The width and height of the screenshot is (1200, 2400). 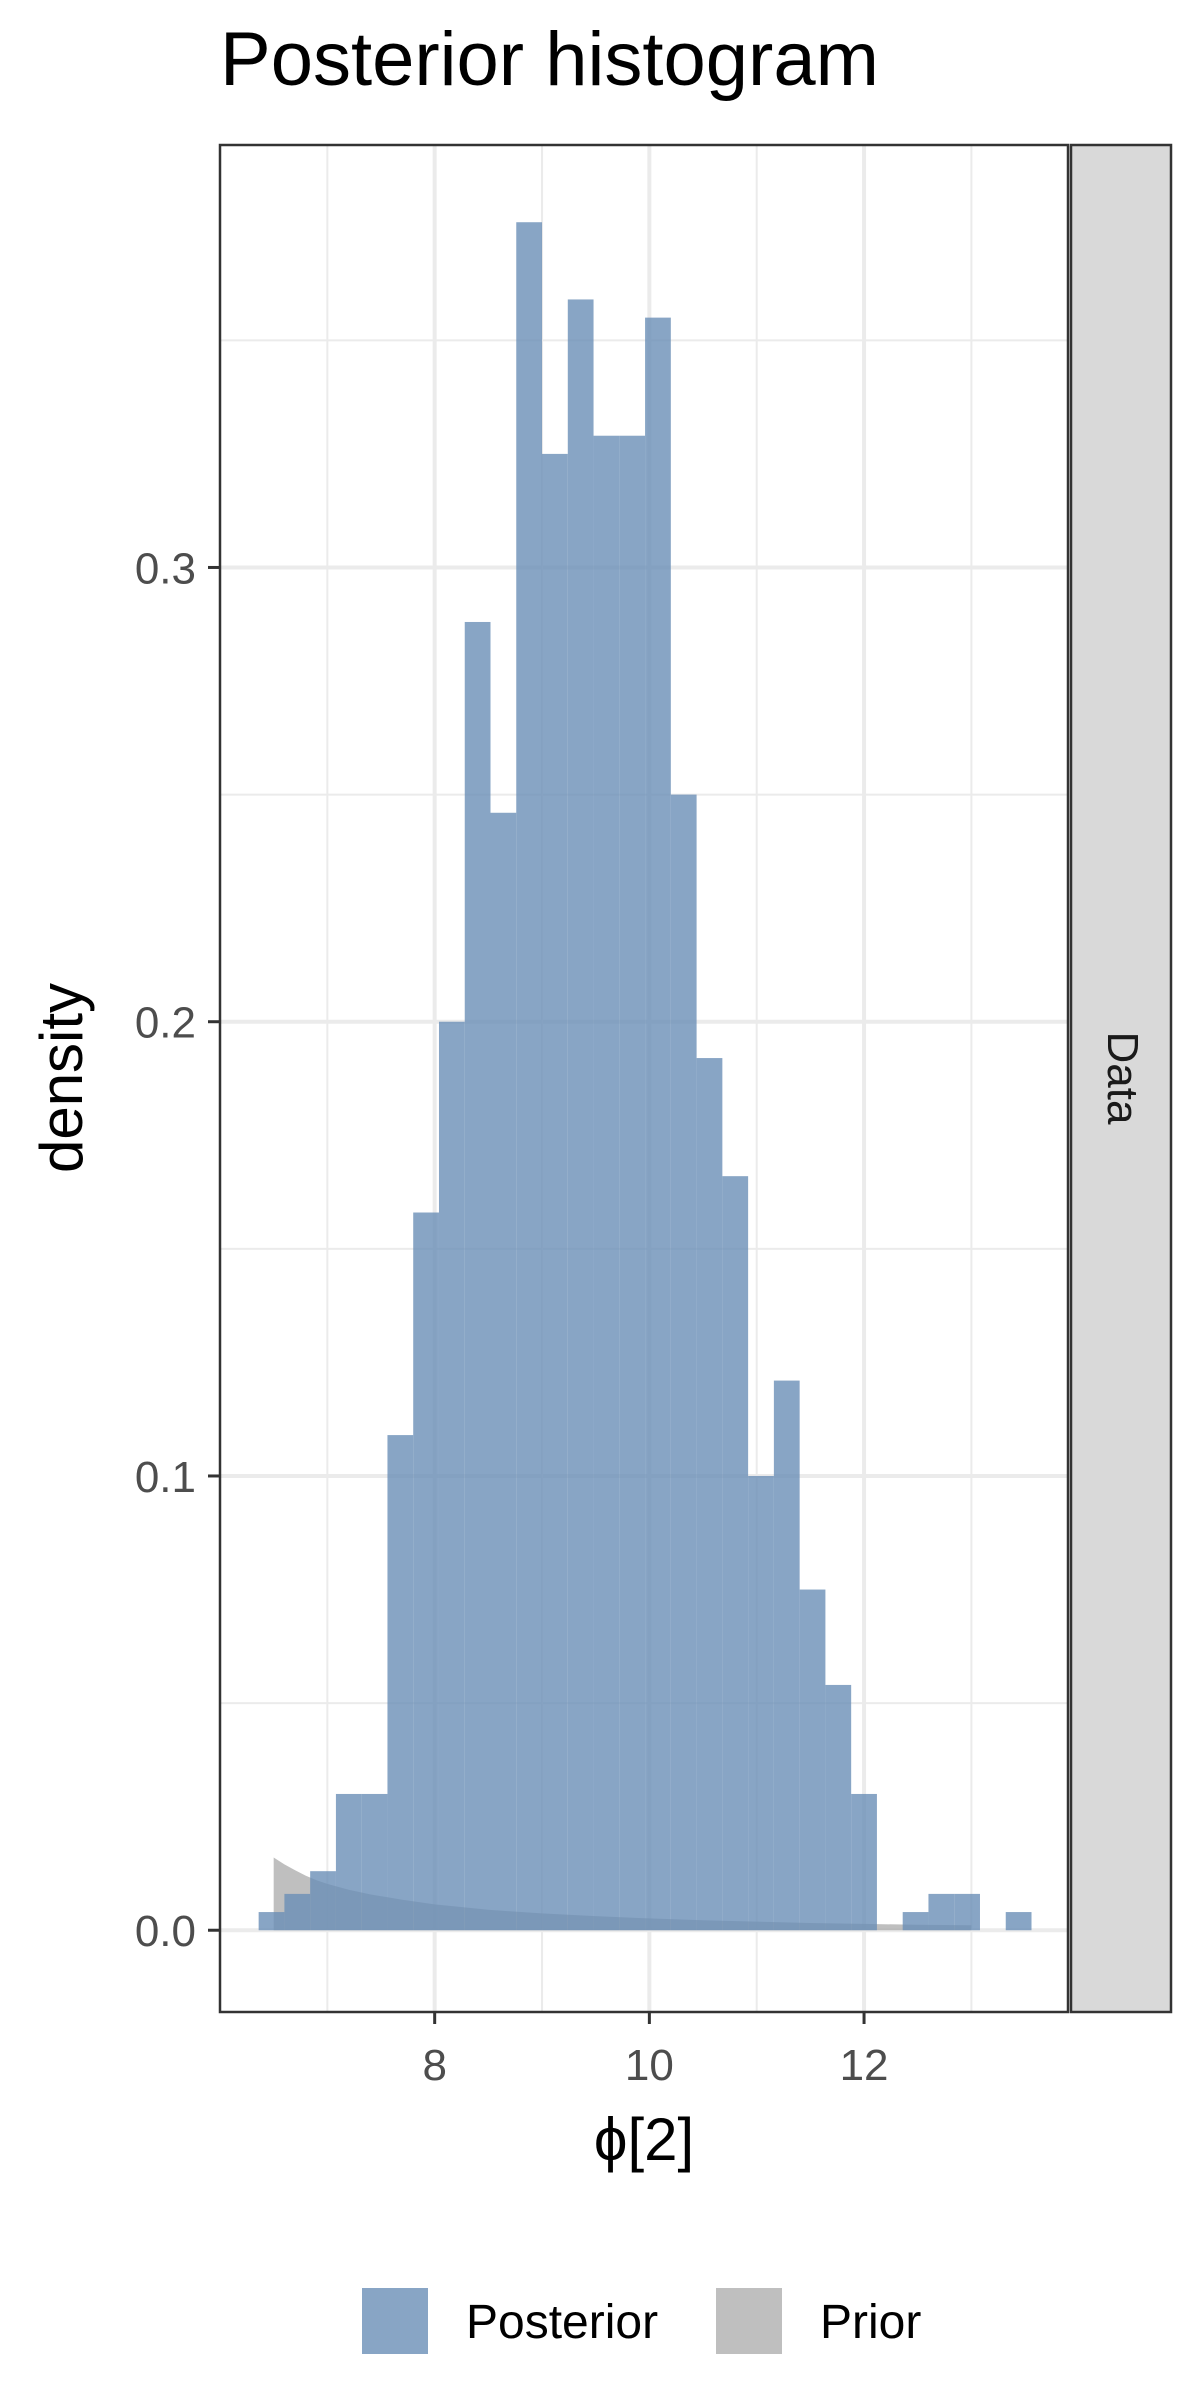 What do you see at coordinates (870, 2322) in the screenshot?
I see `legend-label-prior: Prior` at bounding box center [870, 2322].